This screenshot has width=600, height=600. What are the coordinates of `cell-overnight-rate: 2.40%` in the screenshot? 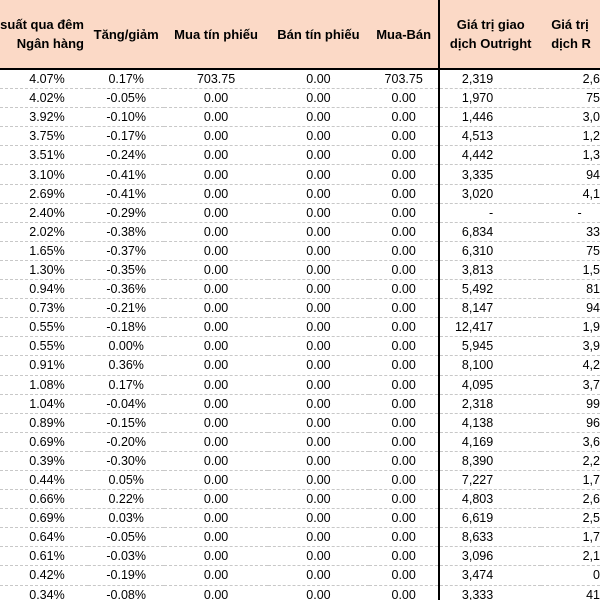 It's located at (44, 213).